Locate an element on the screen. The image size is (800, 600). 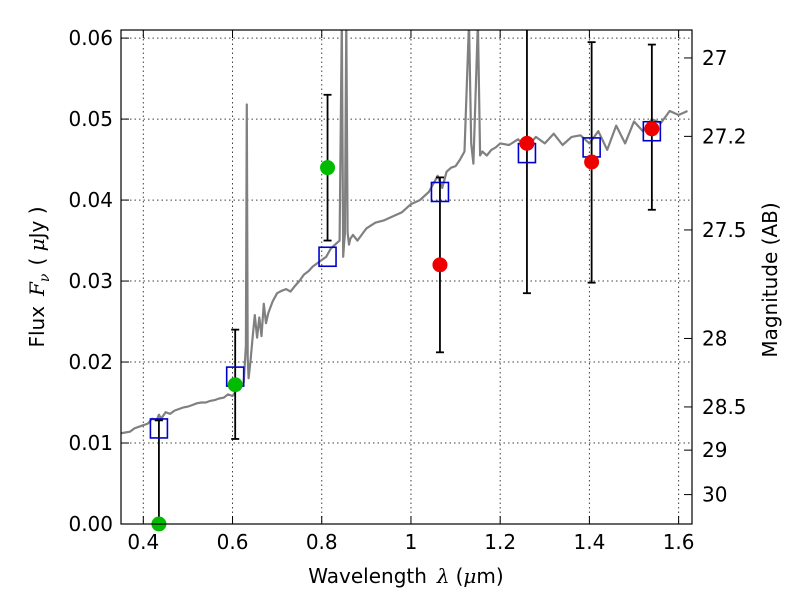
y-tick-label: 0.04 is located at coordinates (90, 200).